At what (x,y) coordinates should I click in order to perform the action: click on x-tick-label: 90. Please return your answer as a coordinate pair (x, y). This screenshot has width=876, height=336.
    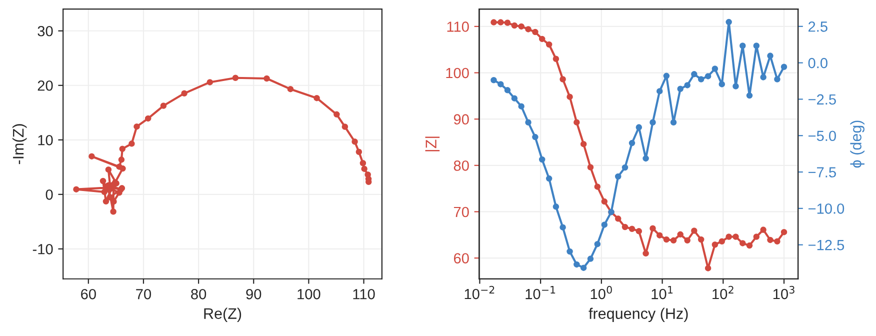
    Looking at the image, I should click on (254, 294).